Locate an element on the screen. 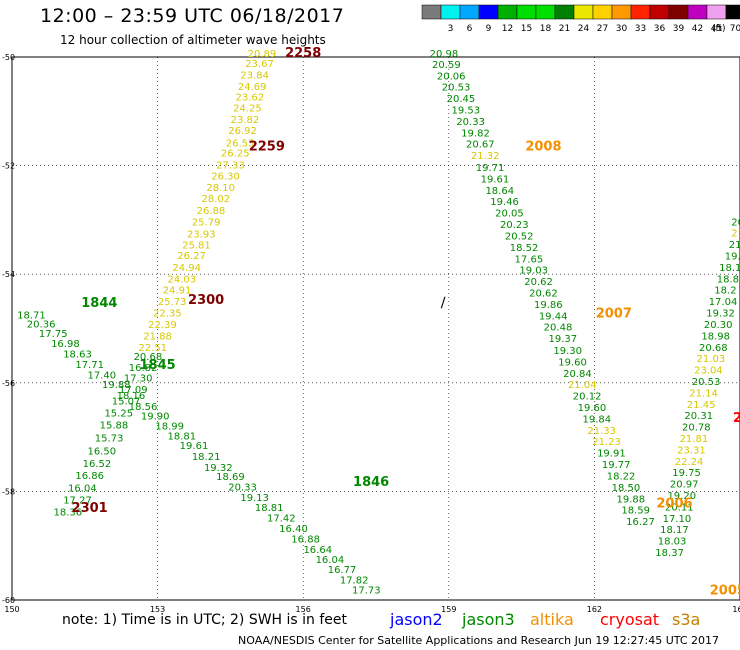 This screenshot has height=650, width=740. wave-height-value: 18.2 is located at coordinates (725, 291).